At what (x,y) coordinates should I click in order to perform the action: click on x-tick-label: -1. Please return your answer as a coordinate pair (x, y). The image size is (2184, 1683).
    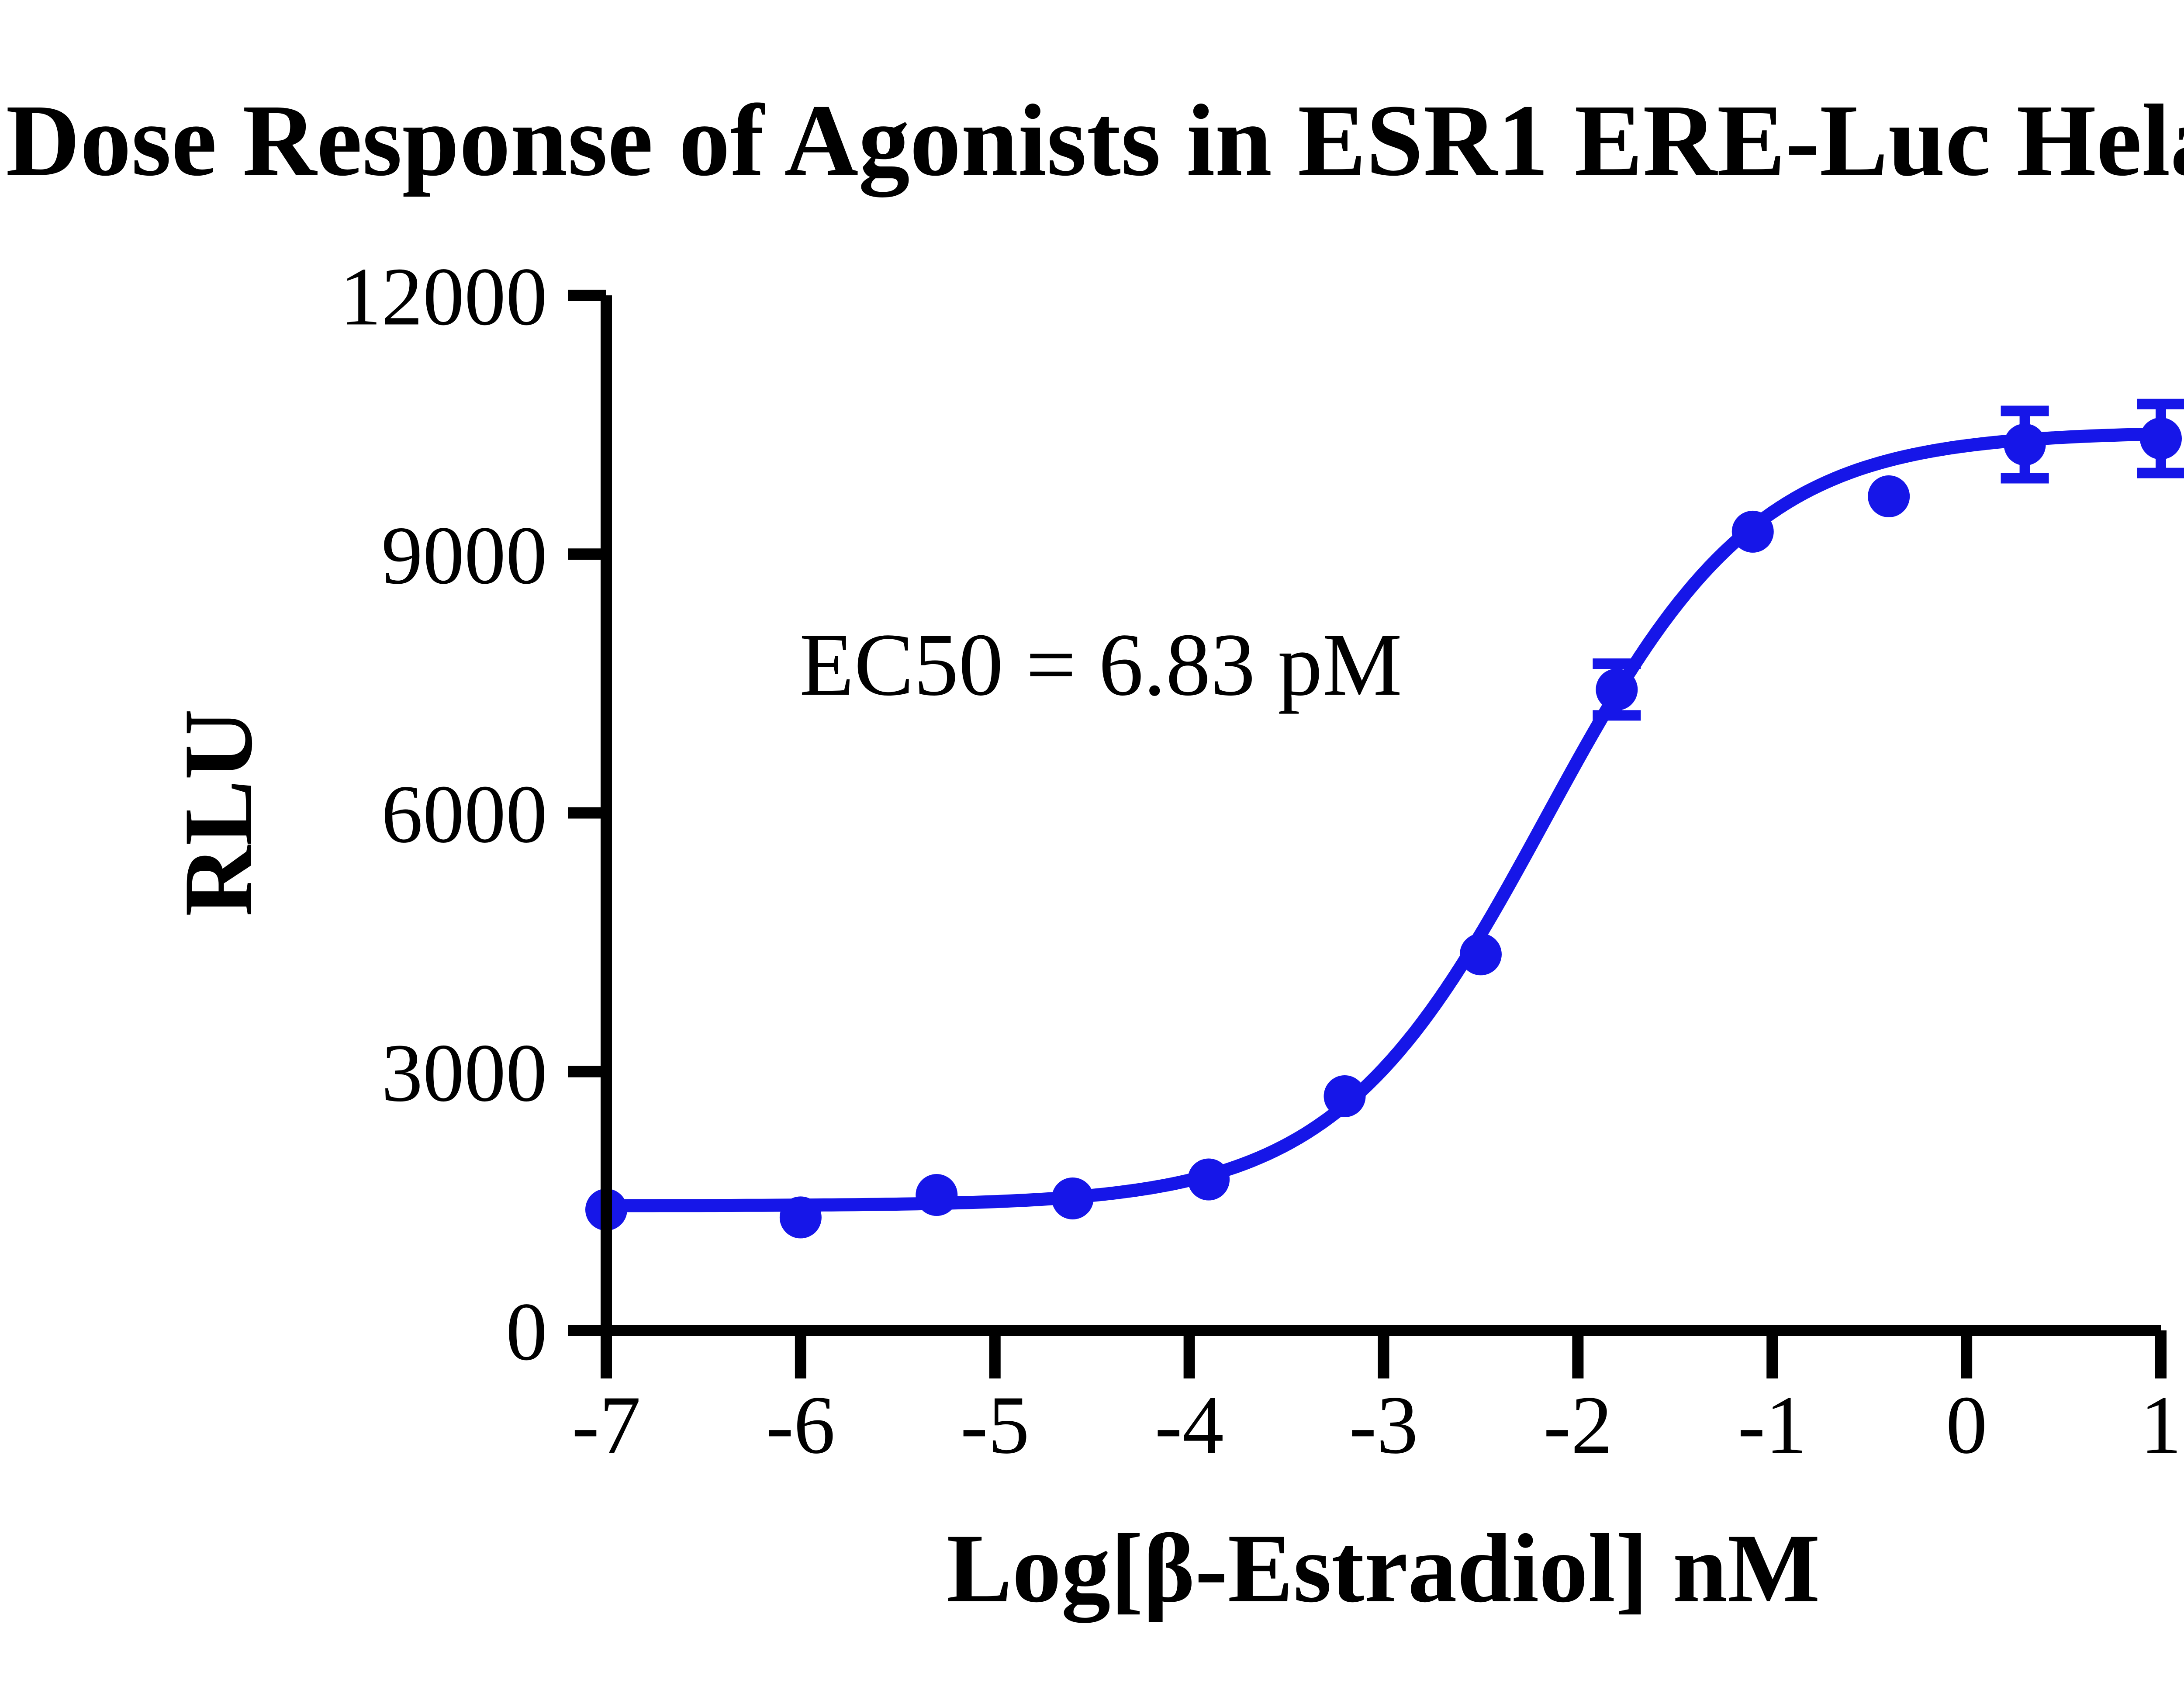
    Looking at the image, I should click on (1772, 1425).